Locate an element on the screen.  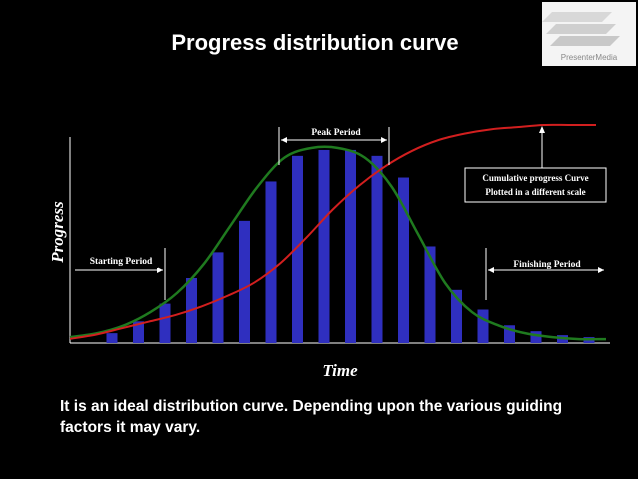
peak-period-arrowhead-right-icon is located at coordinates (384, 140).